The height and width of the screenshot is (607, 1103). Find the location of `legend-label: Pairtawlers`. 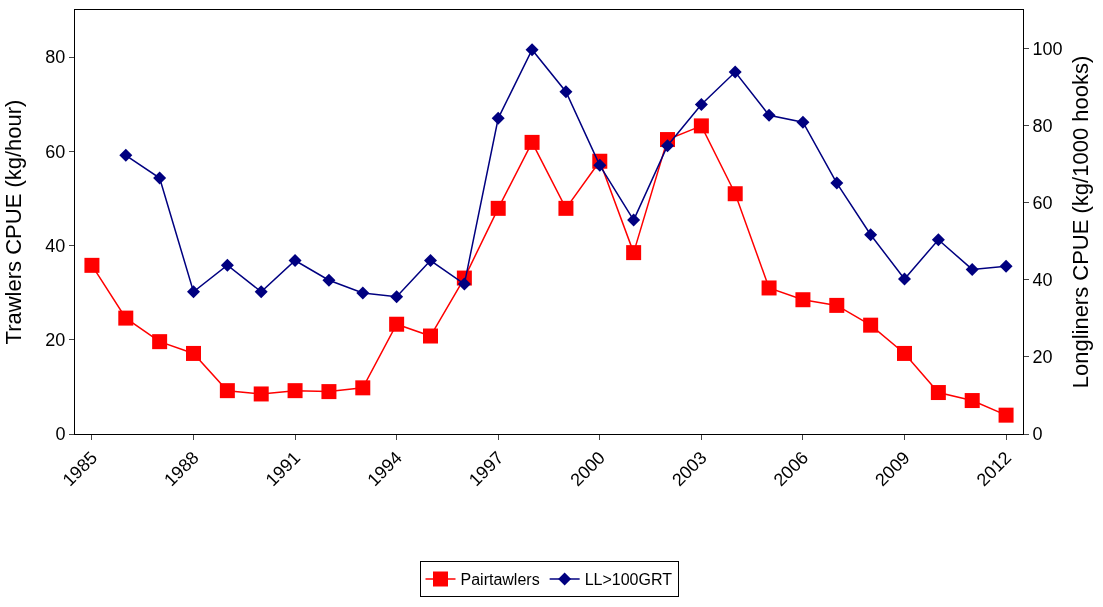

legend-label: Pairtawlers is located at coordinates (500, 580).